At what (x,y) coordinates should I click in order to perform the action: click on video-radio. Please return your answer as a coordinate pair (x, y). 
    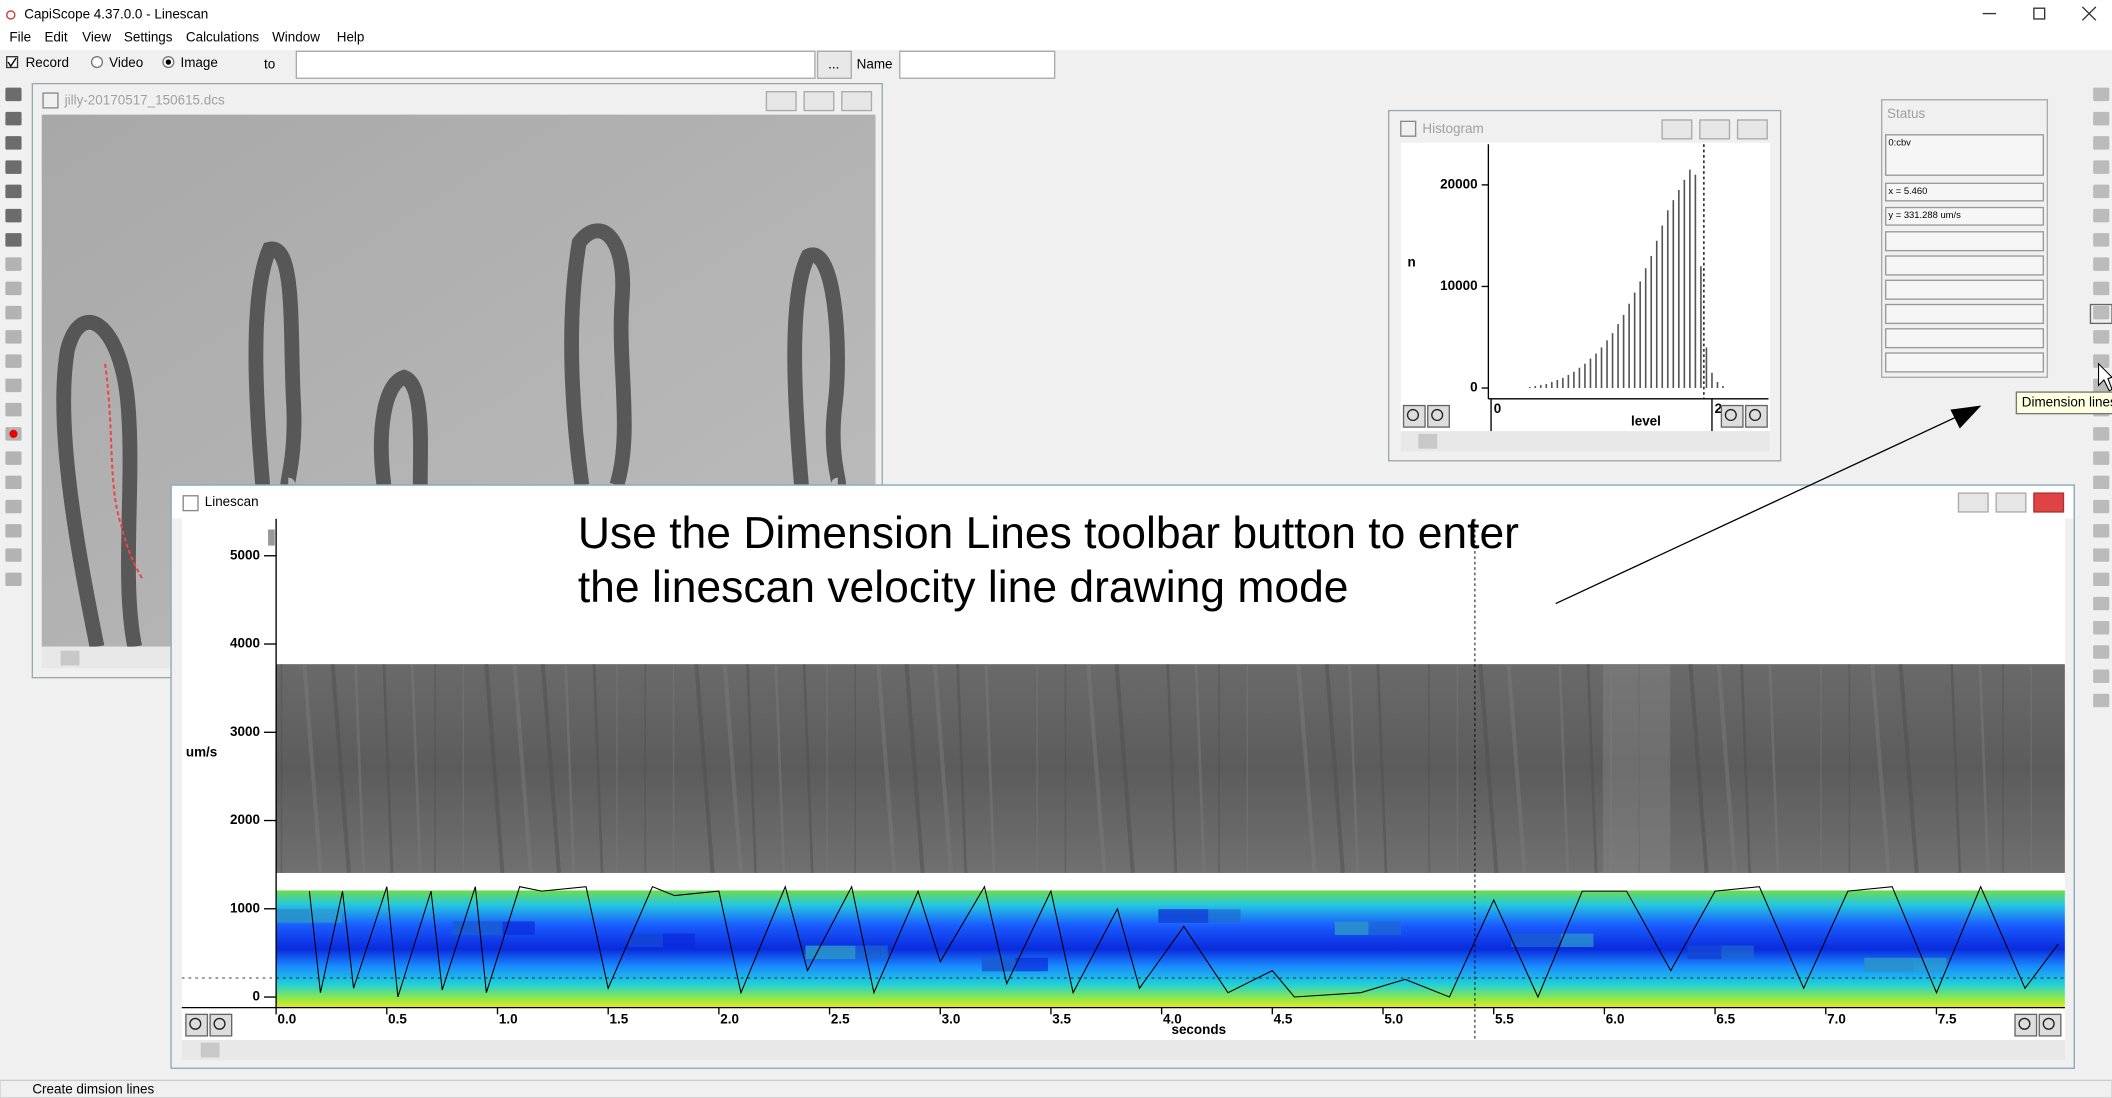
    Looking at the image, I should click on (97, 62).